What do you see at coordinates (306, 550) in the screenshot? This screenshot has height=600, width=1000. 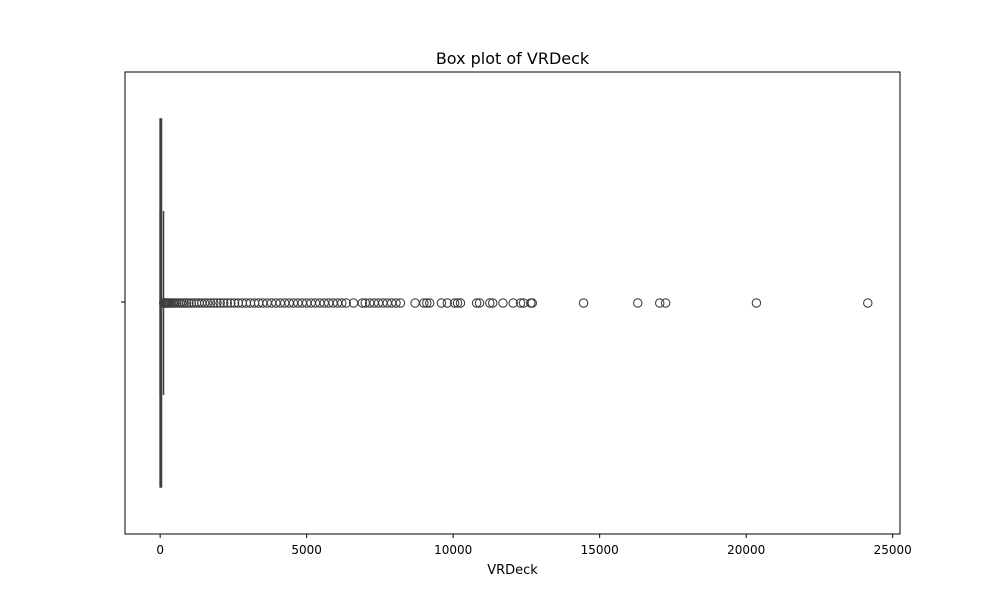 I see `x-tick-label: 5000` at bounding box center [306, 550].